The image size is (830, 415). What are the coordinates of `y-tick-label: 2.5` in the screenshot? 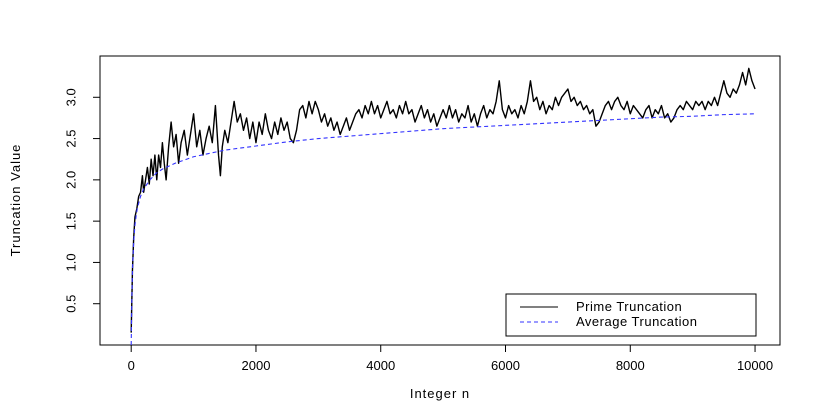 It's located at (70, 139).